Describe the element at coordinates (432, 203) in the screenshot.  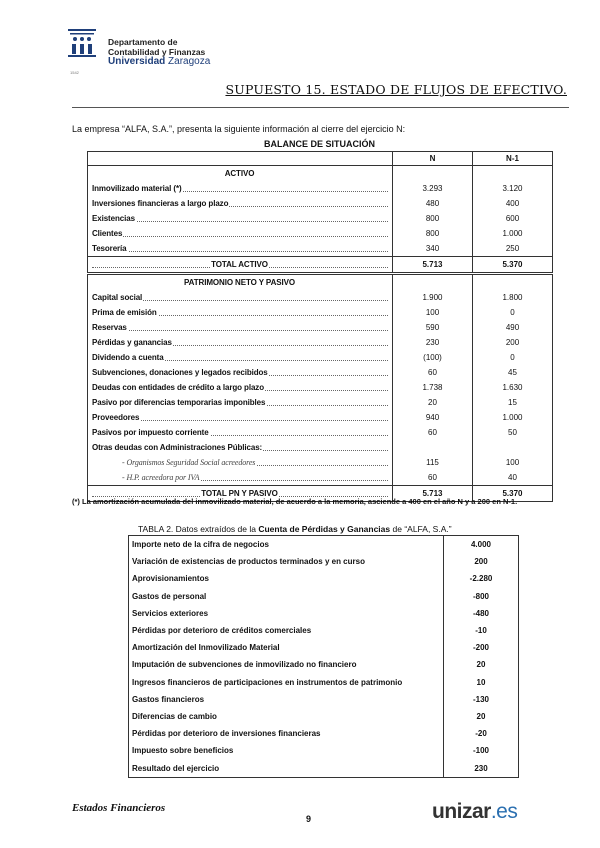
I see `value-n: 480` at that location.